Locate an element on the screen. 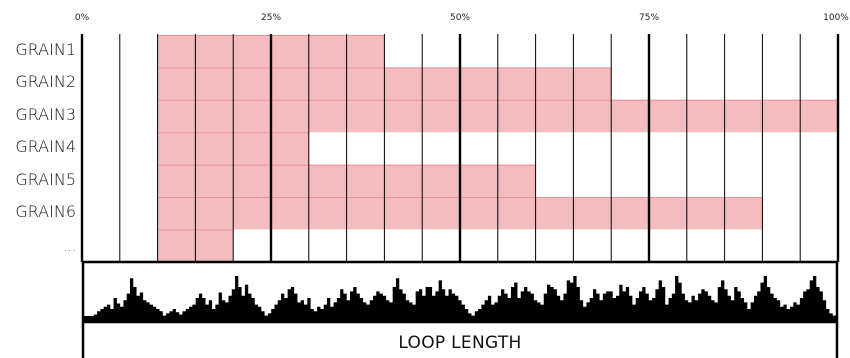 This screenshot has height=358, width=850. grain-label-1: GRAIN1 is located at coordinates (45, 49).